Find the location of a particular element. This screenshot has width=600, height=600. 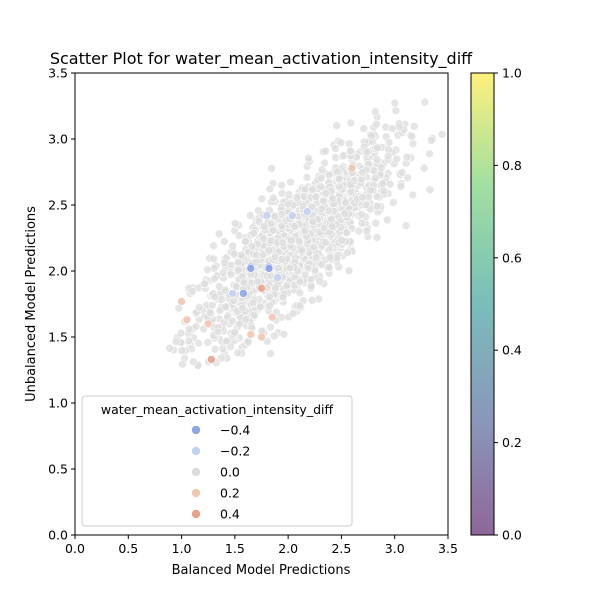

y-tick-label: 2.5 is located at coordinates (58, 205).